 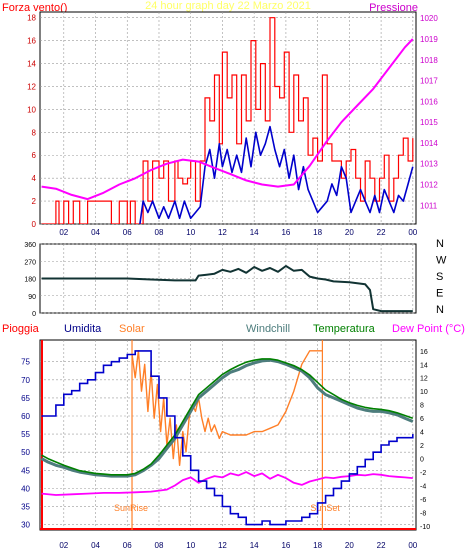 I want to click on y-left-tick-label: 6, so click(x=34, y=155).